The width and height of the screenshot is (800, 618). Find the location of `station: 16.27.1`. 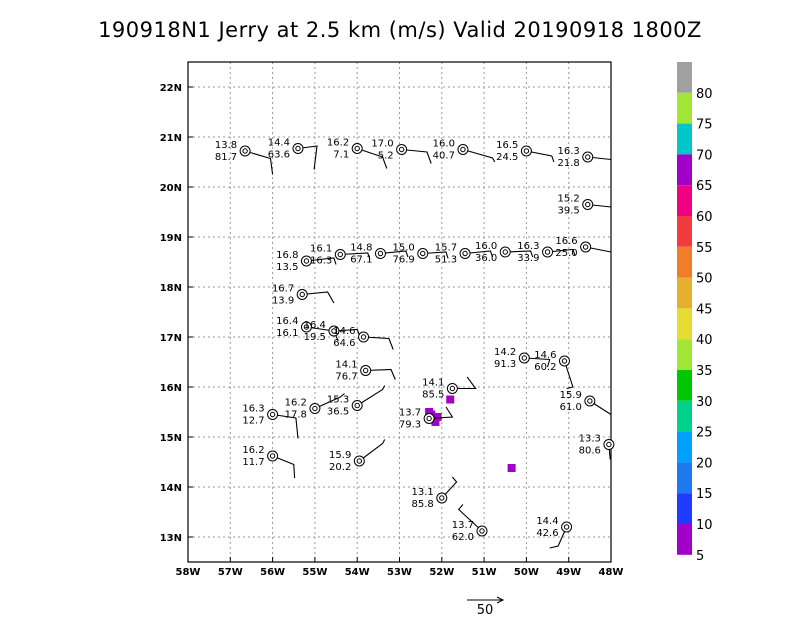

station: 16.27.1 is located at coordinates (357, 153).